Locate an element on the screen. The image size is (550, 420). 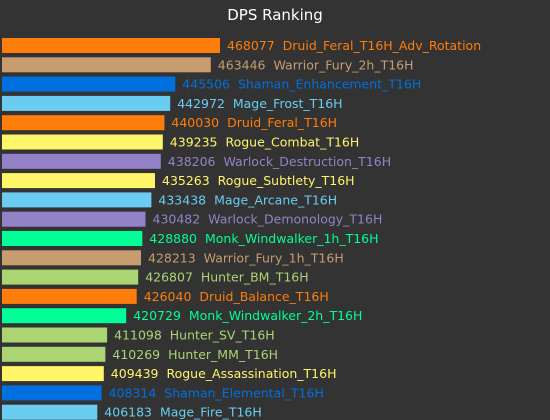
bar-label-14: 426040 Druid_Balance_T16H is located at coordinates (236, 296).